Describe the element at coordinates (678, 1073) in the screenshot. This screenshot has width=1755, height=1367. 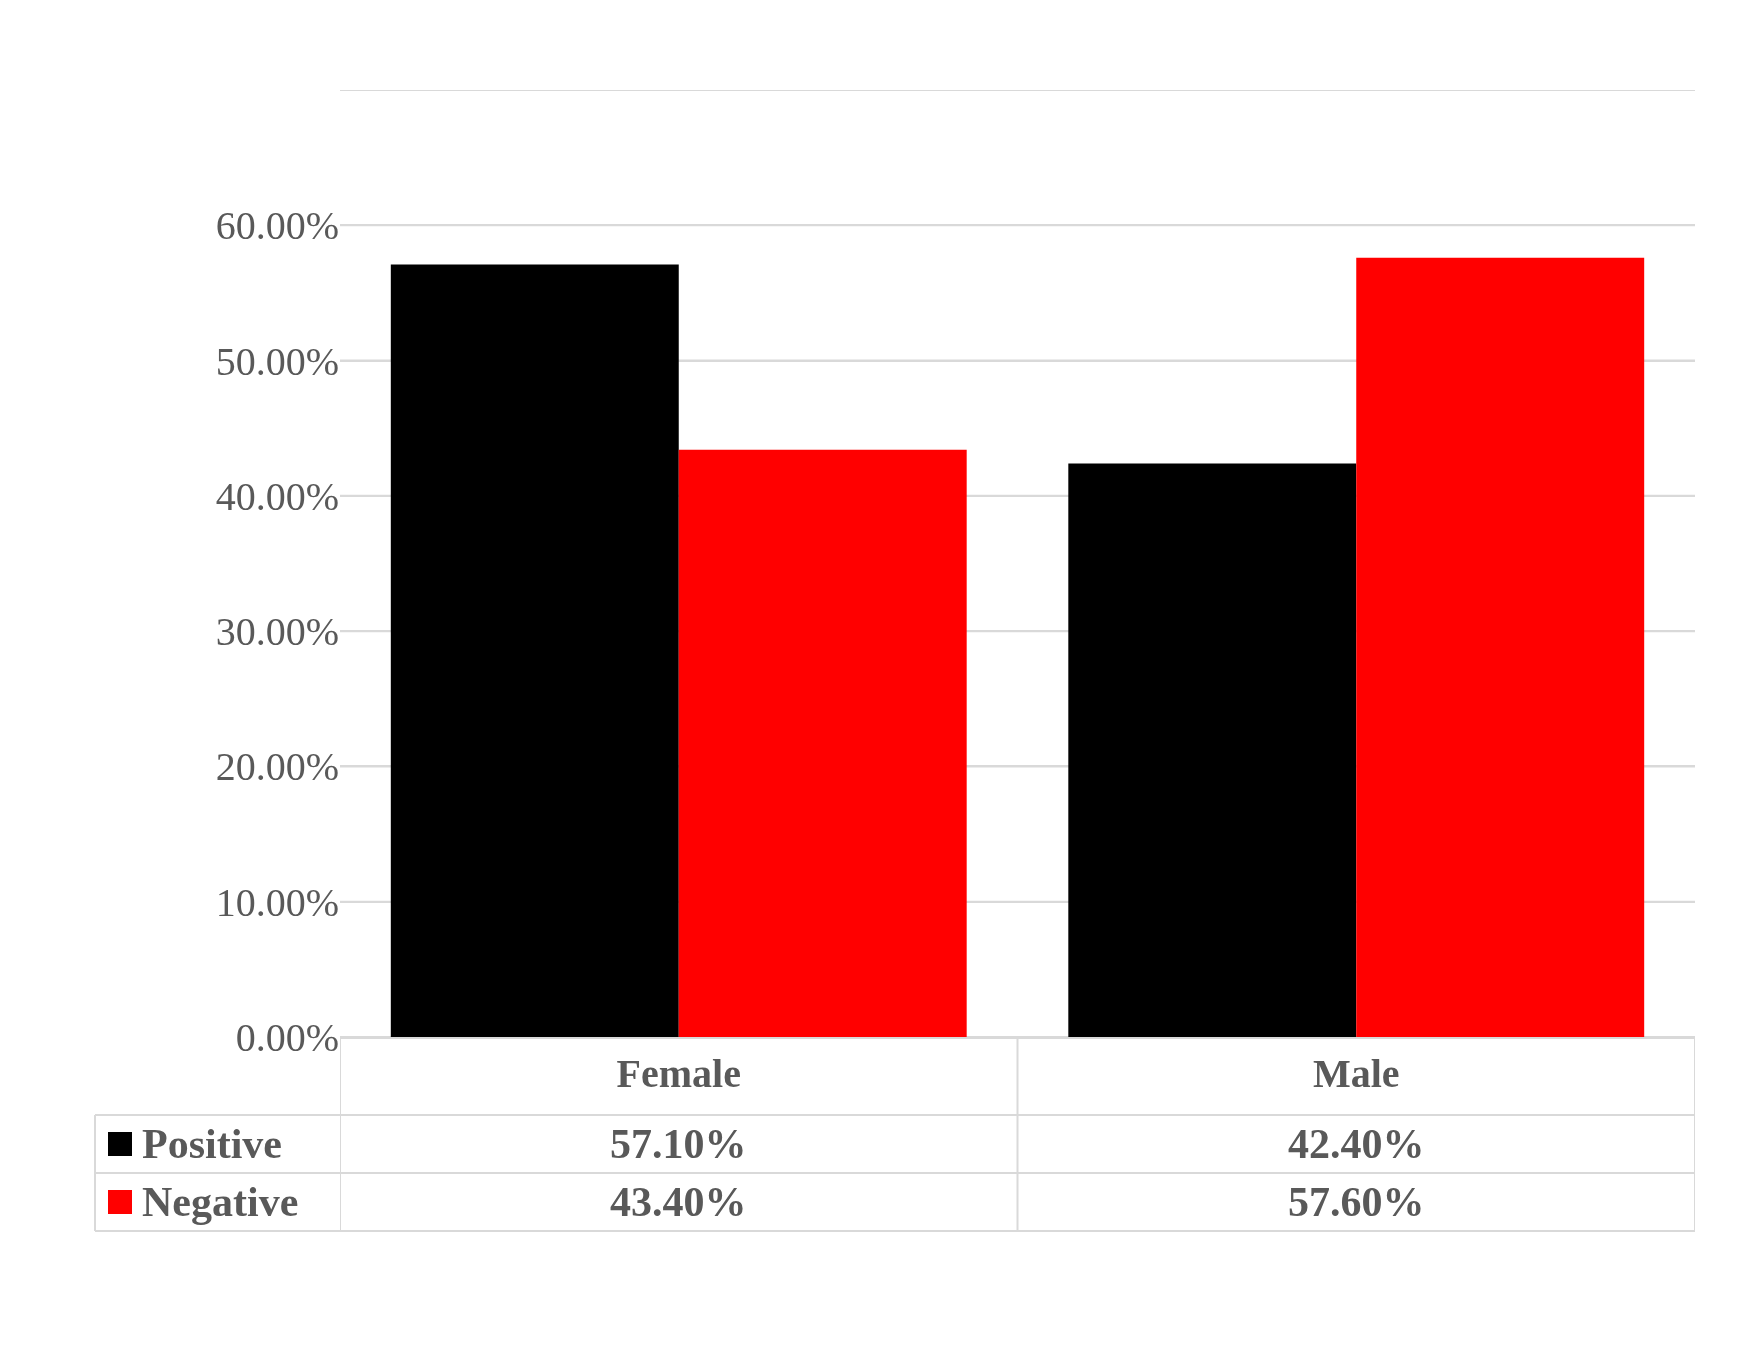
I see `x-tick-label: Female` at that location.